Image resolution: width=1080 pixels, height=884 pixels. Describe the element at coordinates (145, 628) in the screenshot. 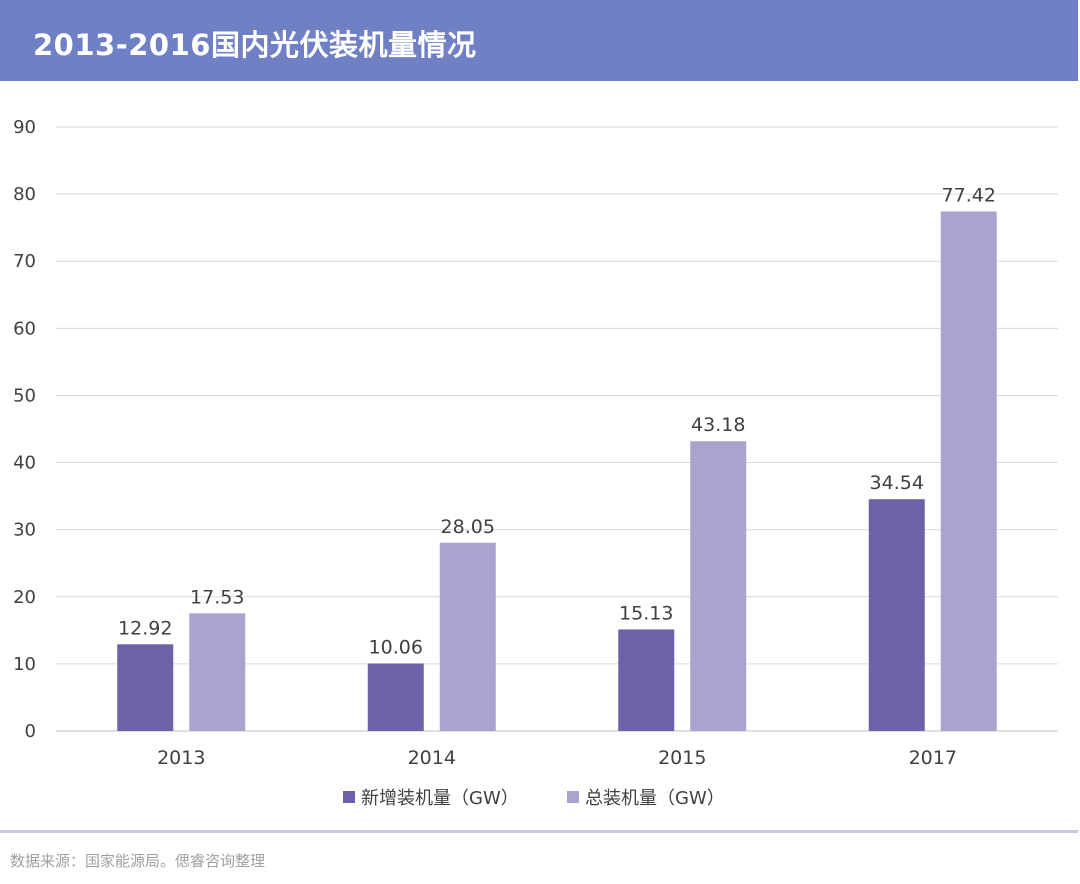

I see `data-label: 12.92` at that location.